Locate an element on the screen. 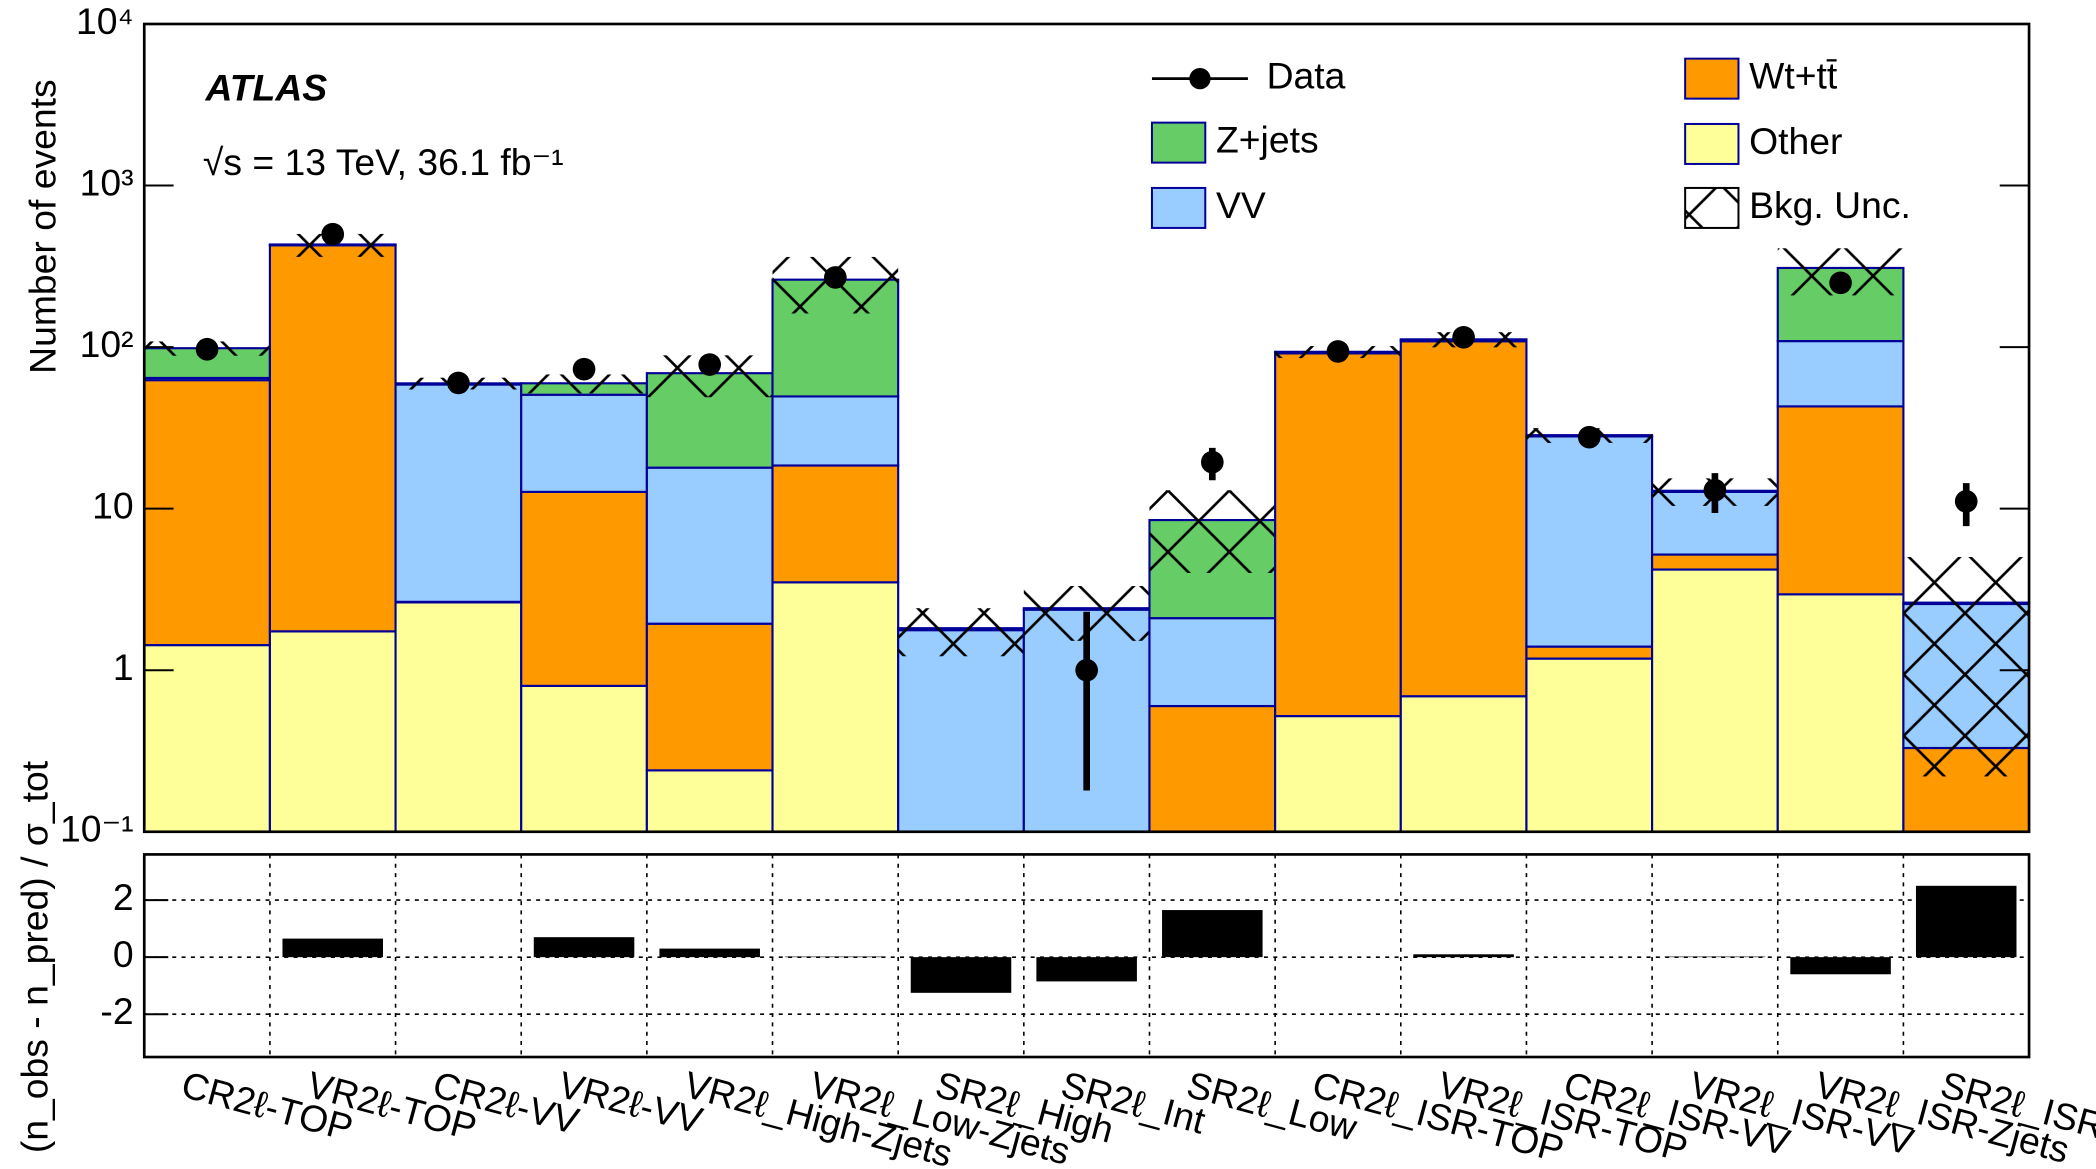 The image size is (2096, 1169). atlas-label: ATLAS is located at coordinates (266, 88).